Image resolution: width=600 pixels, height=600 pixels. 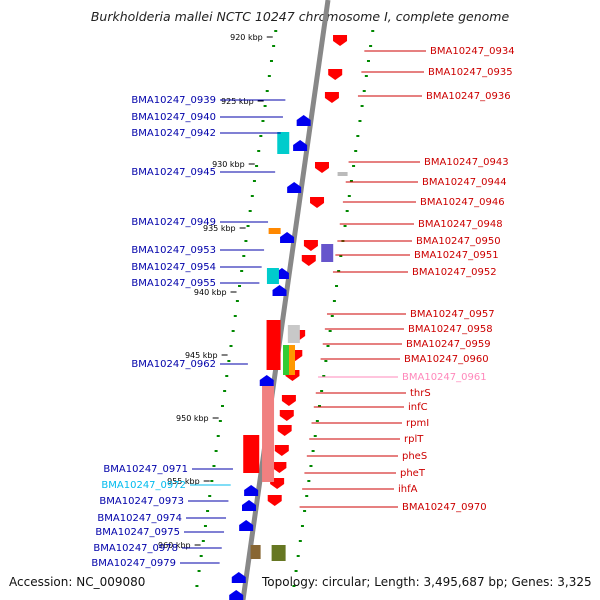 What do you see at coordinates (466, 162) in the screenshot?
I see `right-gene-label: BMA10247_0943` at bounding box center [466, 162].